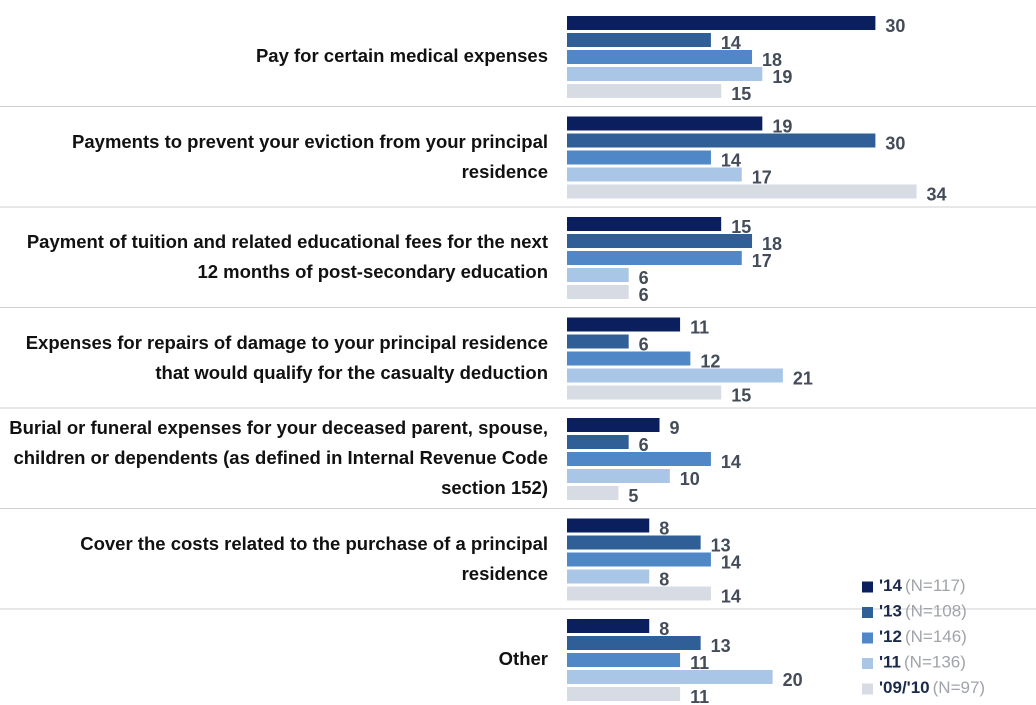  What do you see at coordinates (710, 361) in the screenshot?
I see `value-label: 12` at bounding box center [710, 361].